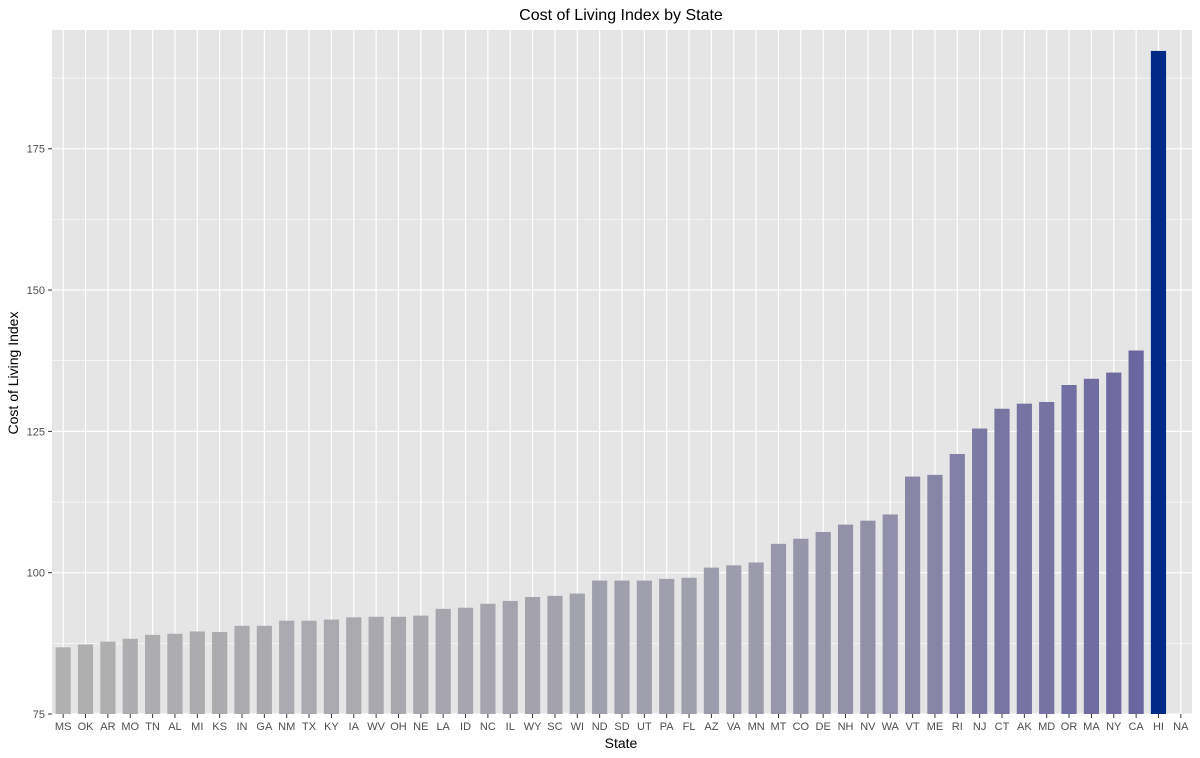  What do you see at coordinates (979, 727) in the screenshot?
I see `x-tick-label-nj: NJ` at bounding box center [979, 727].